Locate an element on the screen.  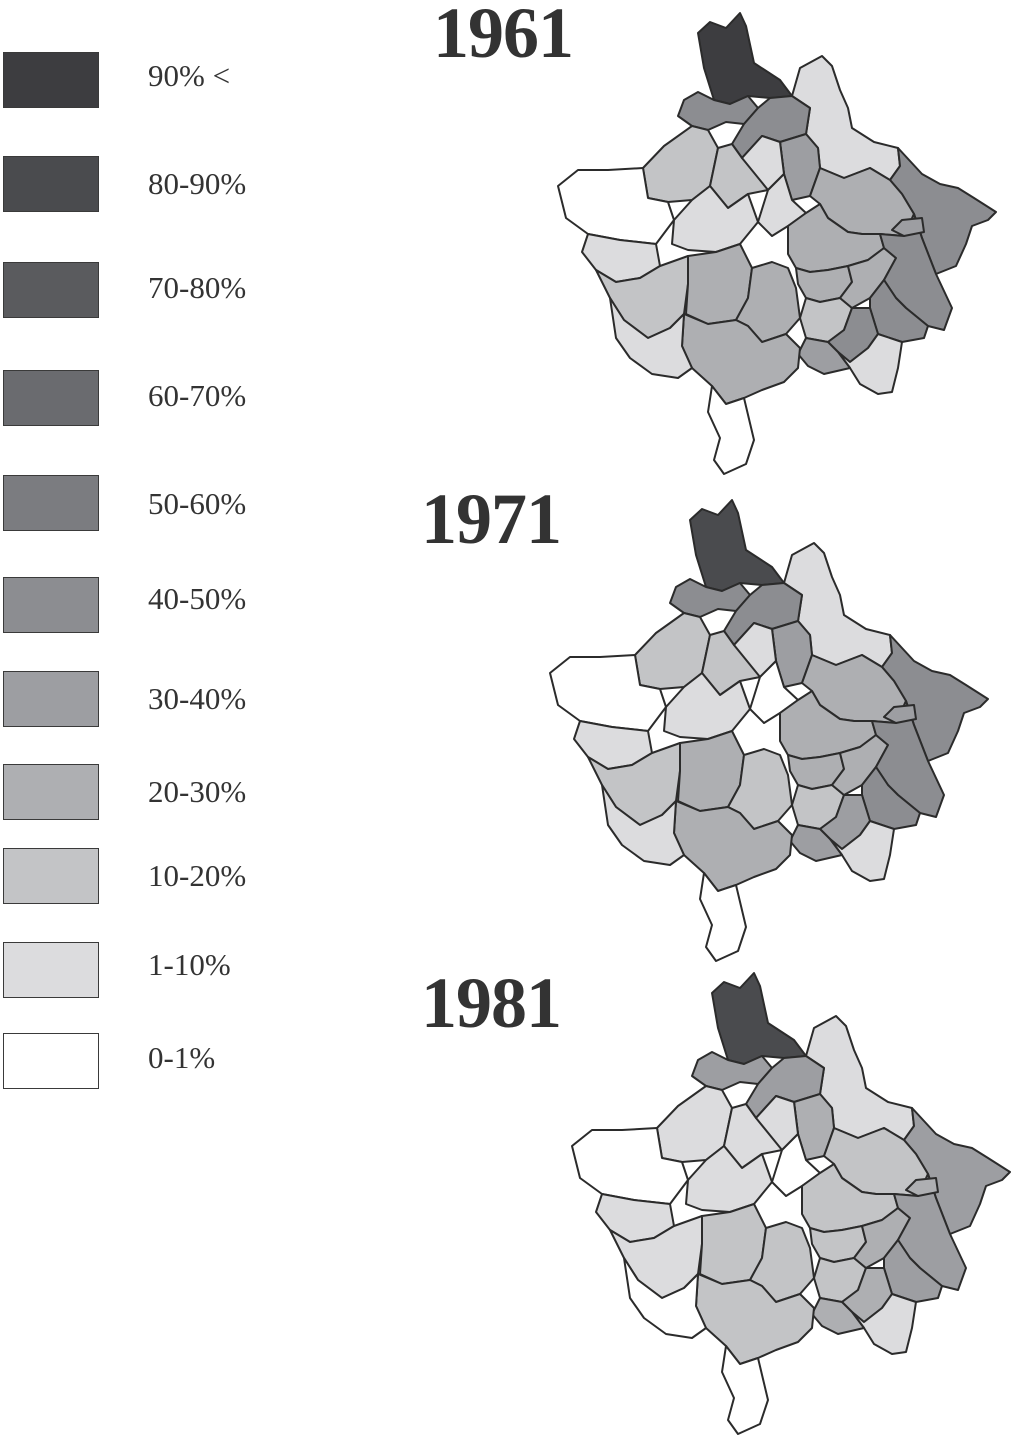
year-label-1971: 1971 is located at coordinates (491, 519).